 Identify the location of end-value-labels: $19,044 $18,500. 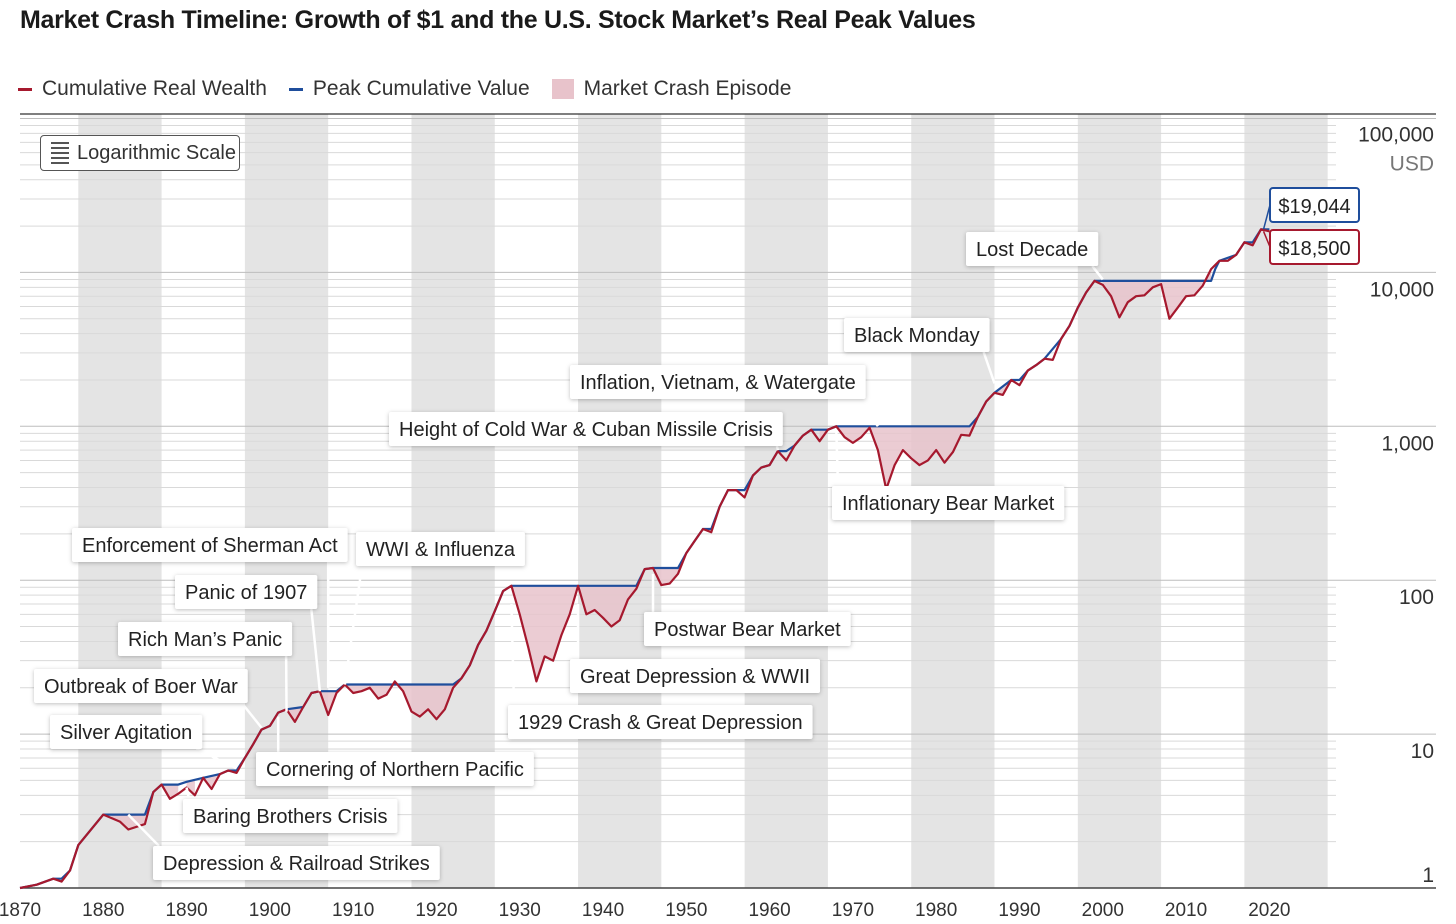
(1311, 226).